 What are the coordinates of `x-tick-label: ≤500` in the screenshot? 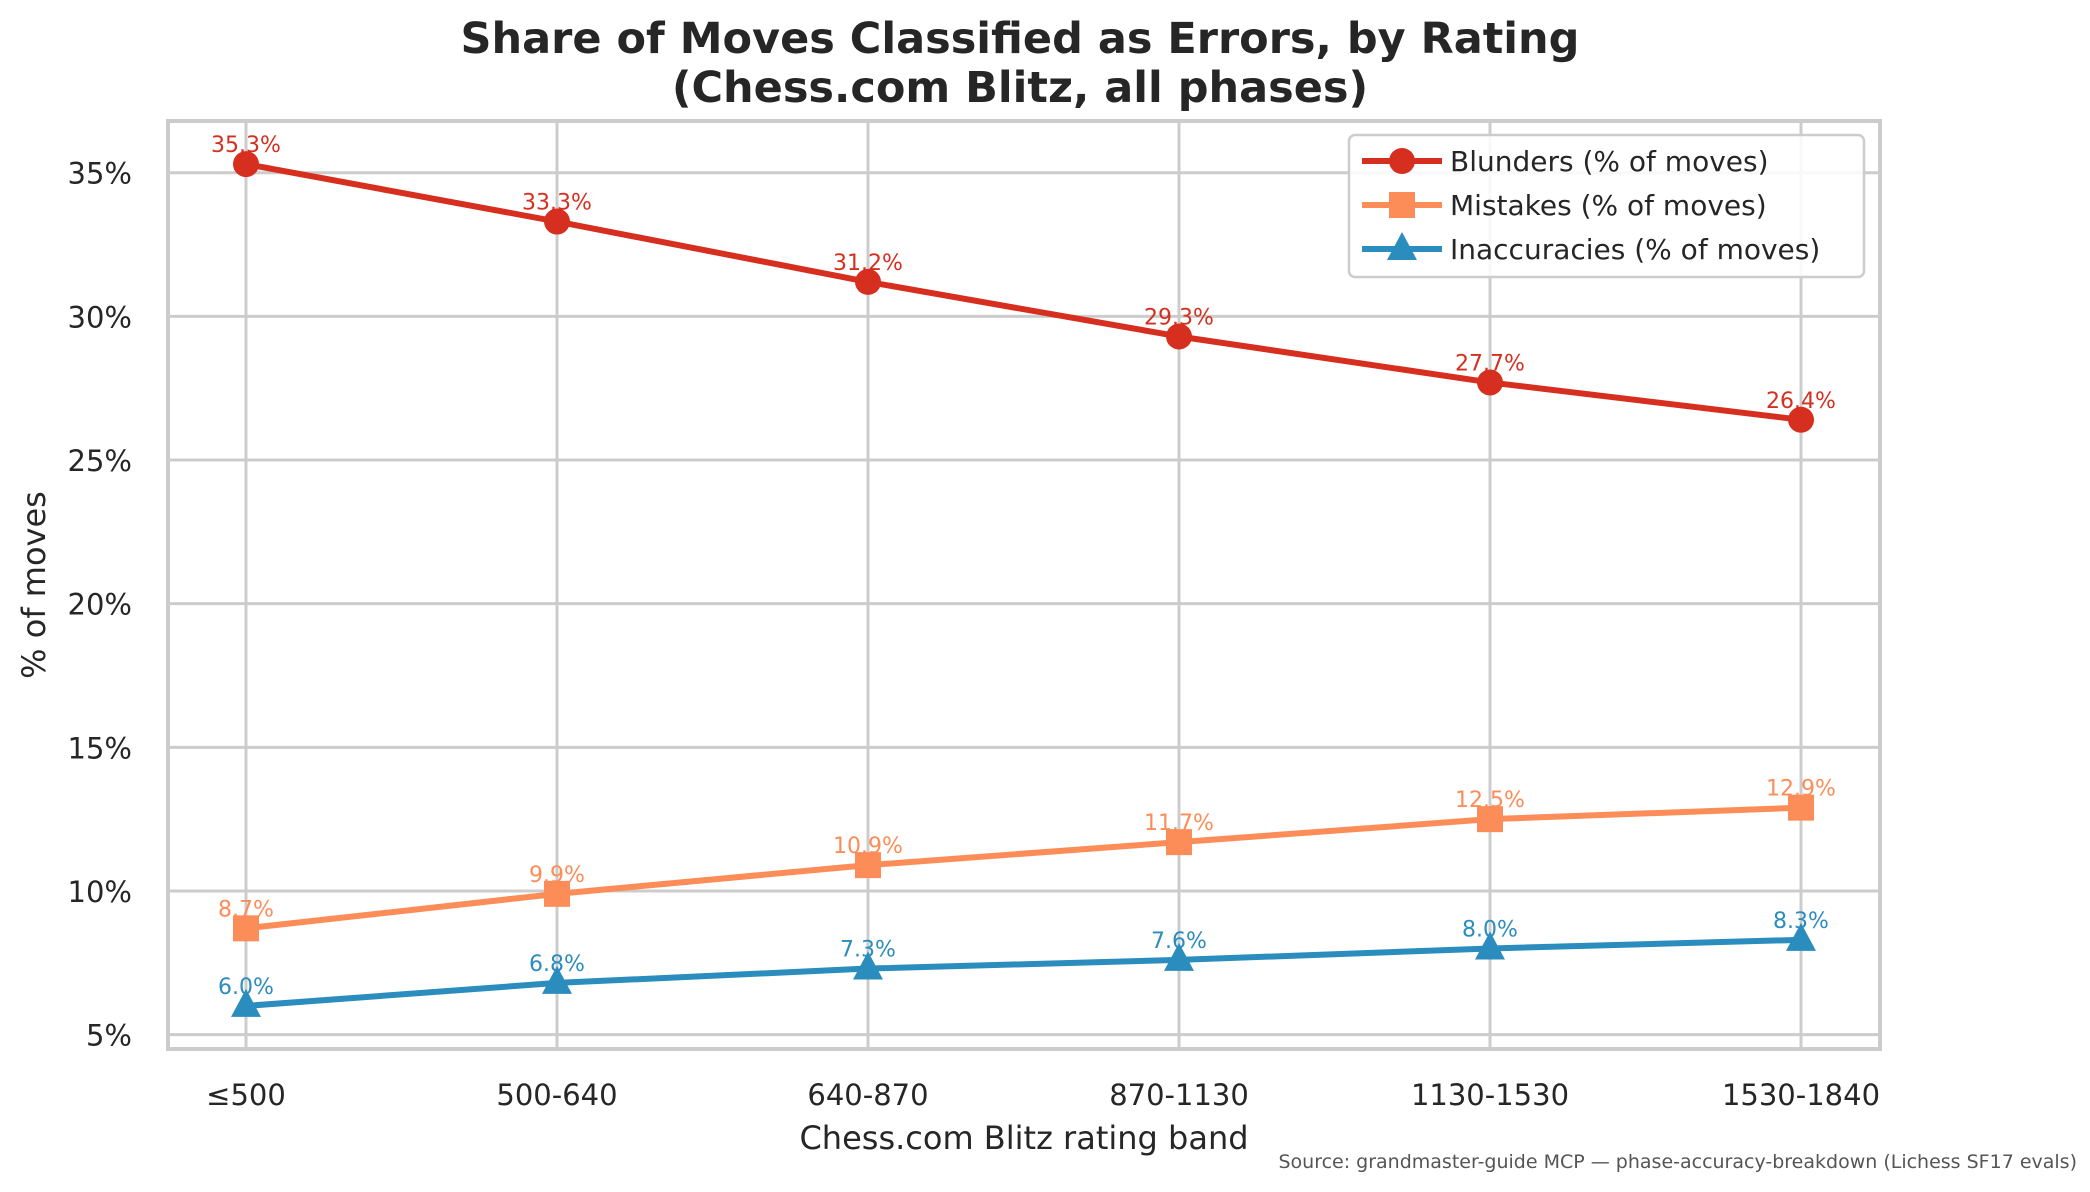 It's located at (246, 1095).